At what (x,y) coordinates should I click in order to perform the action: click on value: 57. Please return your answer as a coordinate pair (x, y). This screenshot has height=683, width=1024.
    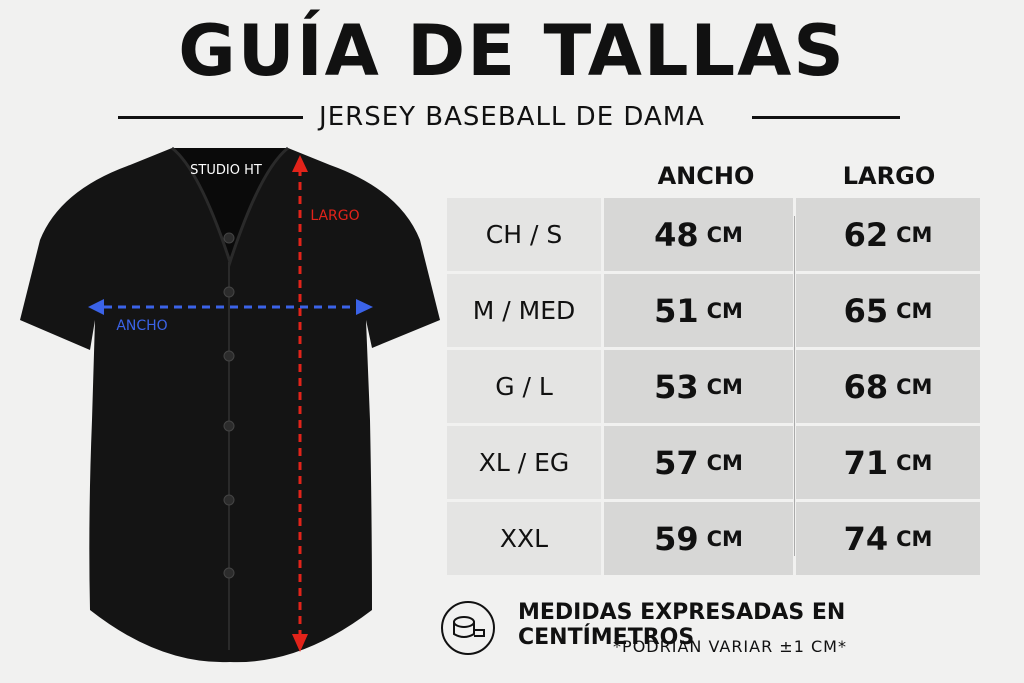
    Looking at the image, I should click on (676, 462).